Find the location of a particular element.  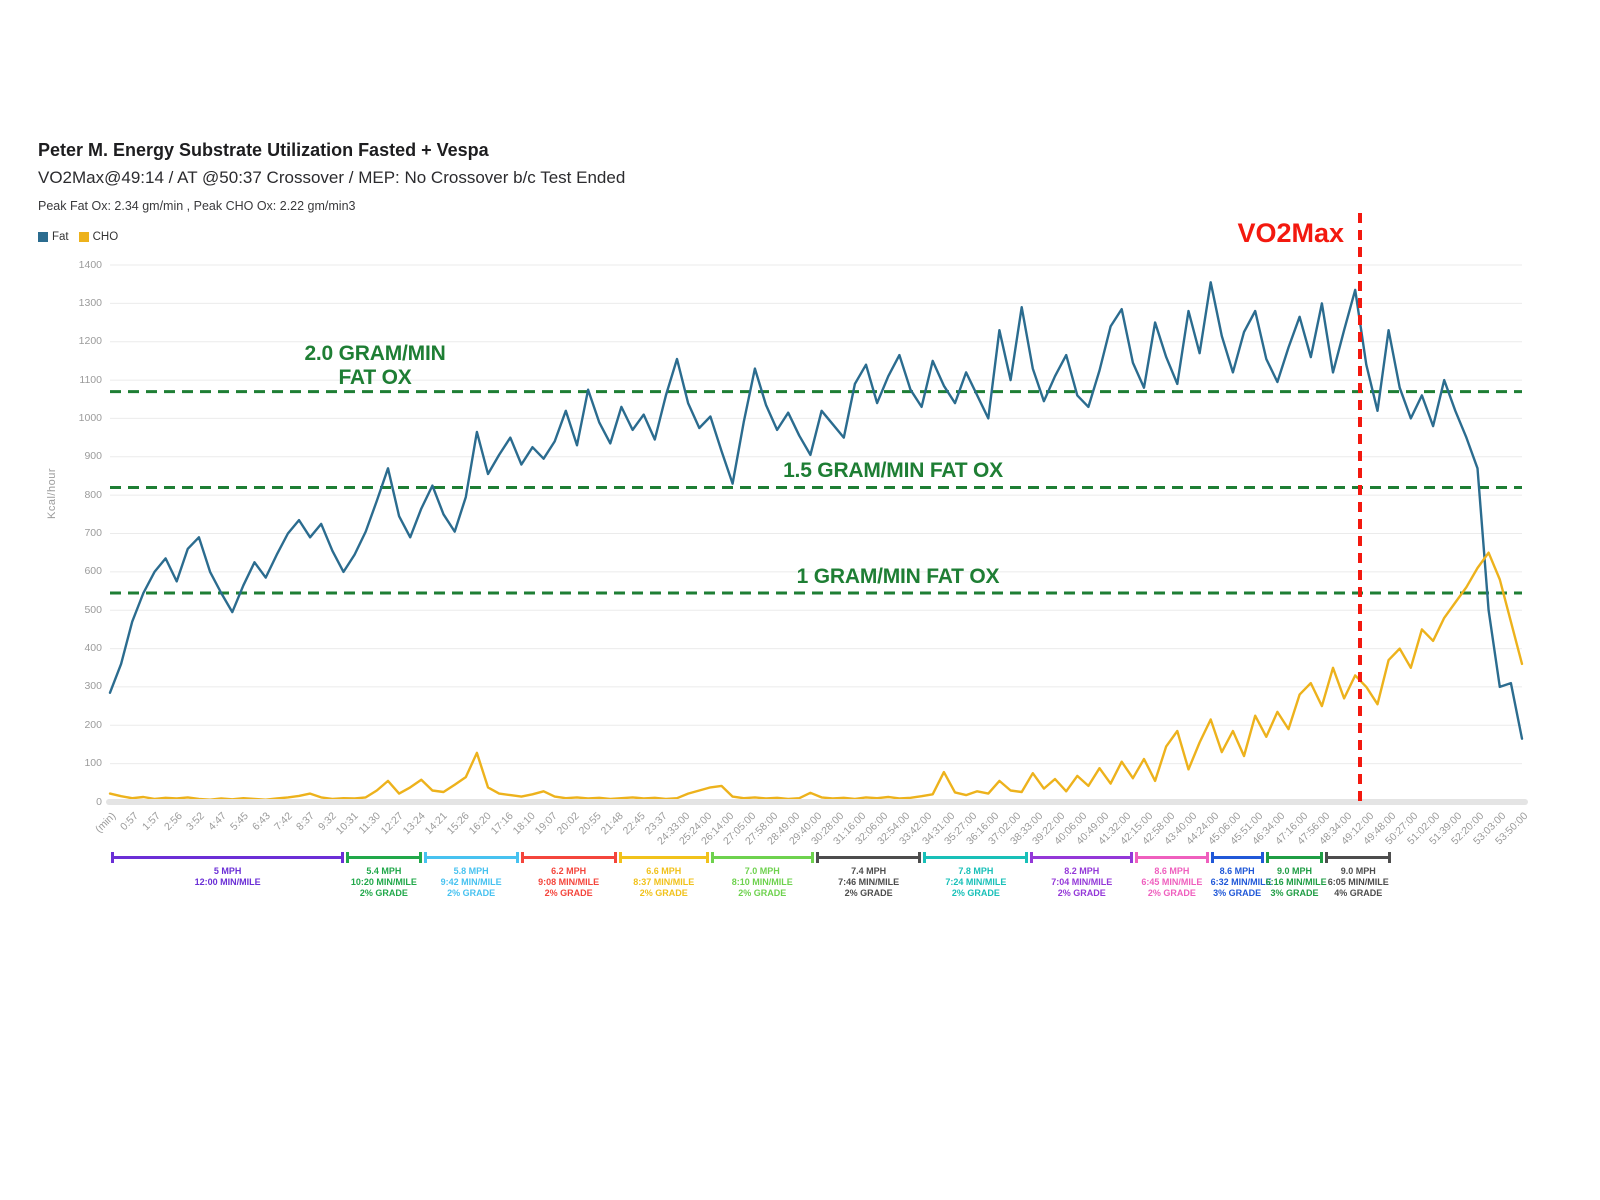

legend-item-cho: CHO is located at coordinates (98, 237).